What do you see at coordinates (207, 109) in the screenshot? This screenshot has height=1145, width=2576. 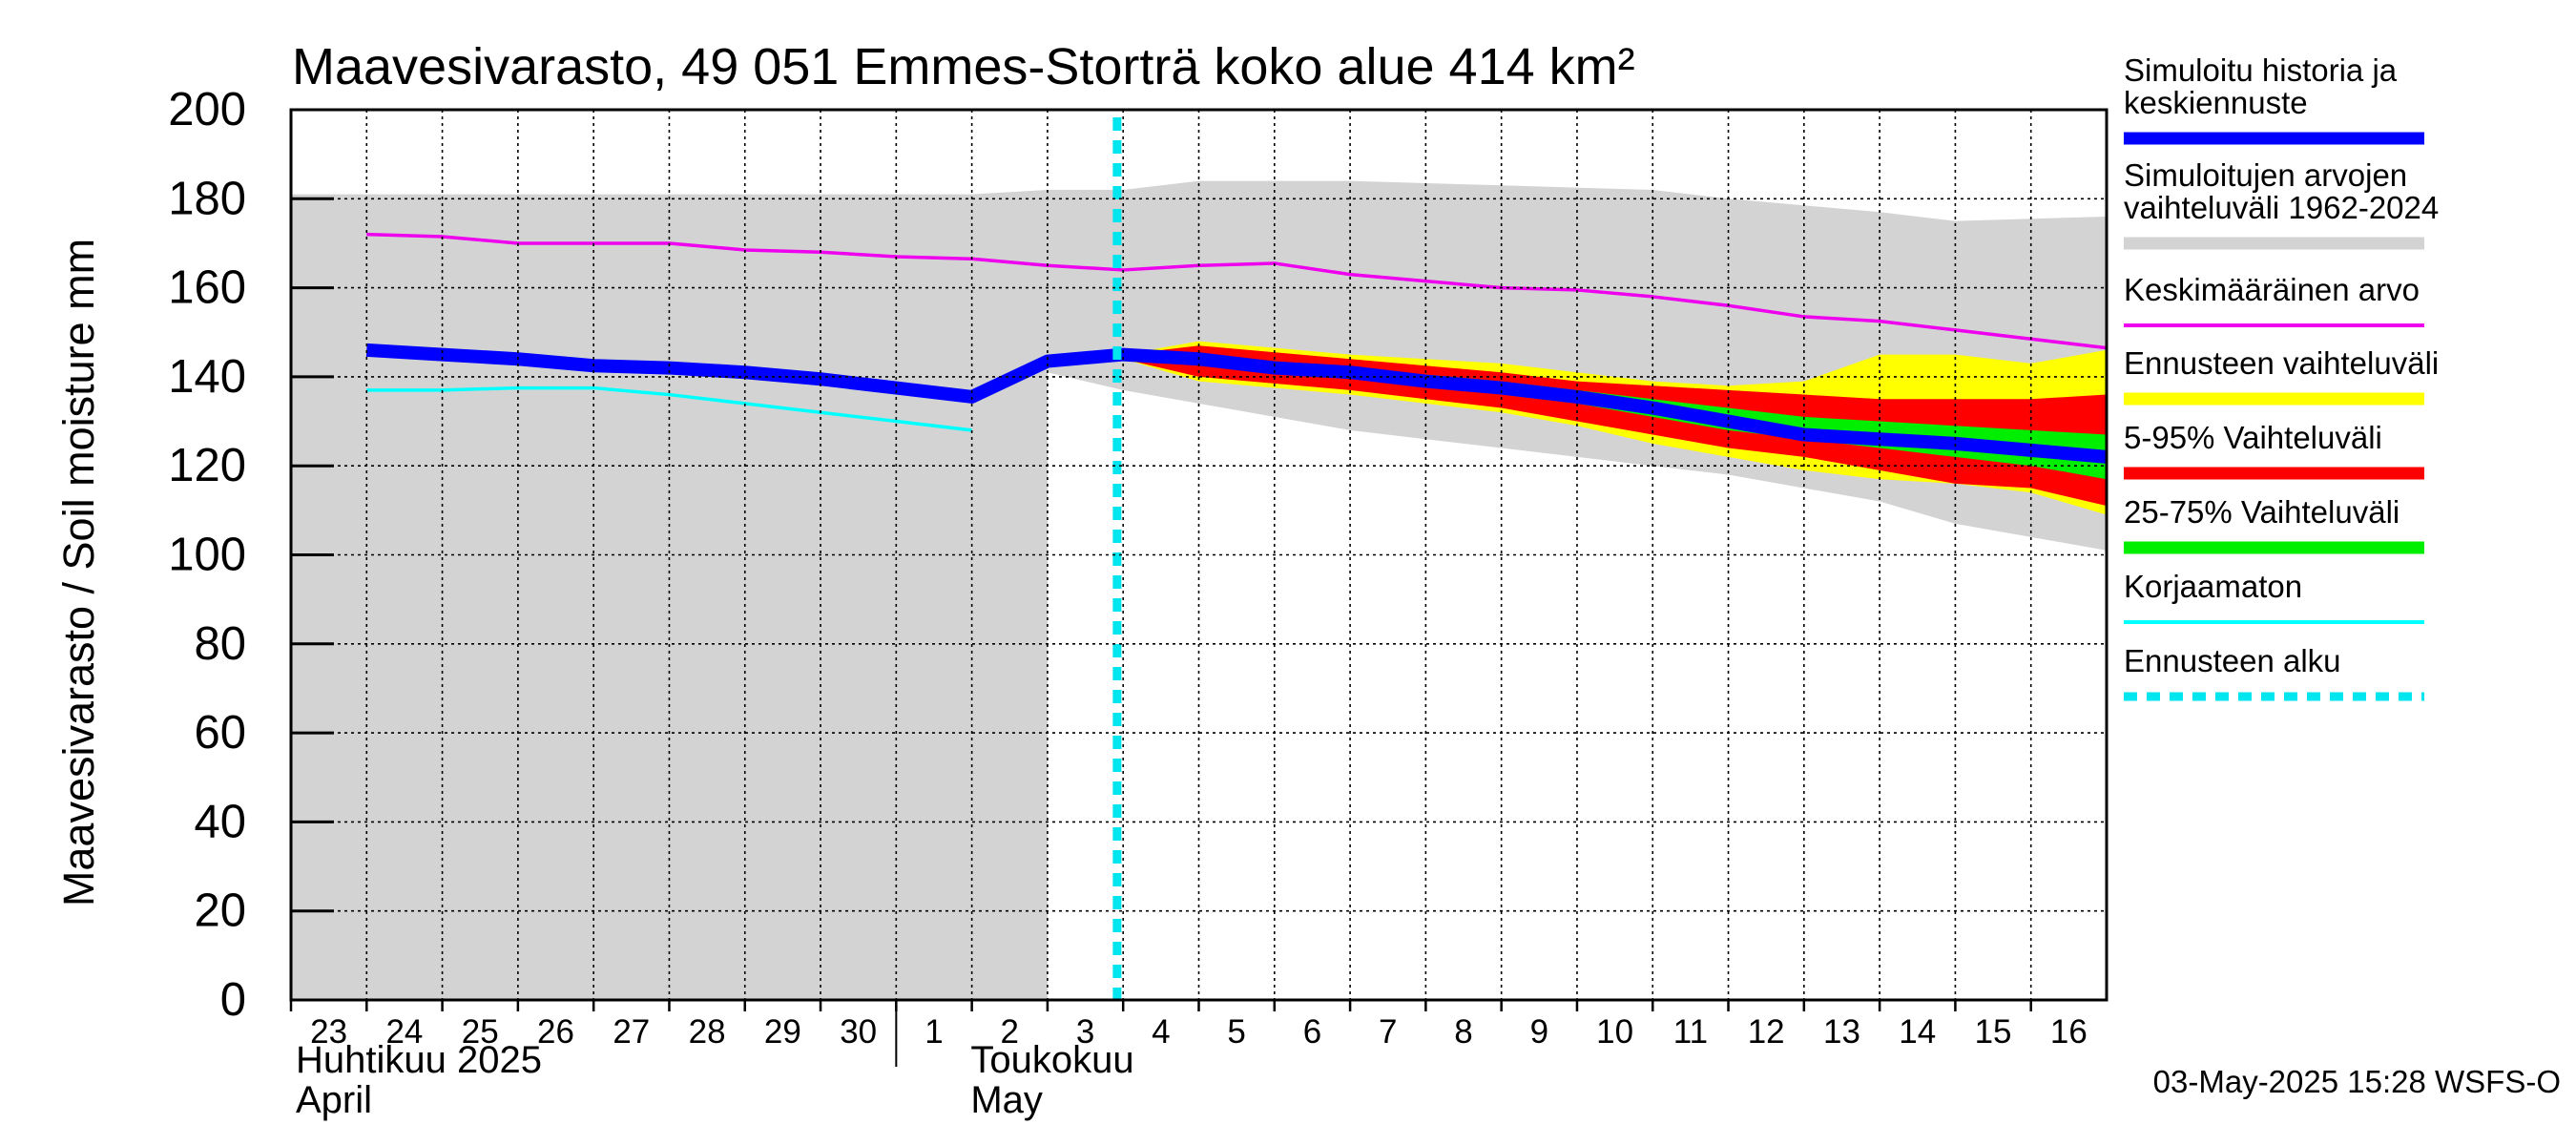 I see `y-tick-label: 200` at bounding box center [207, 109].